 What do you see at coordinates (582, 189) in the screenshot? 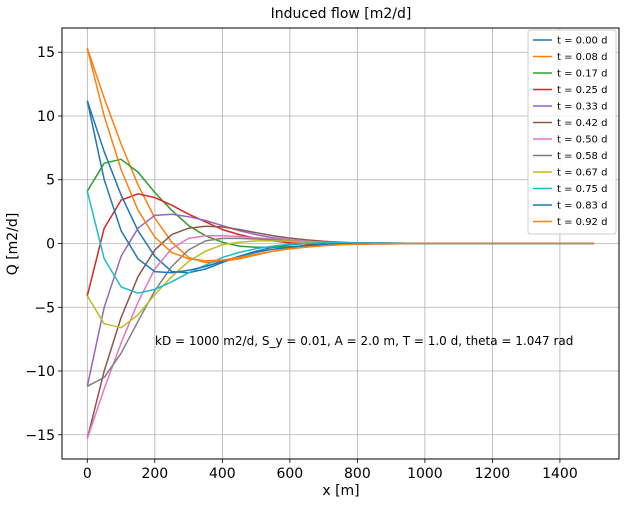
I see `legend-entry: t = 0.75 d` at bounding box center [582, 189].